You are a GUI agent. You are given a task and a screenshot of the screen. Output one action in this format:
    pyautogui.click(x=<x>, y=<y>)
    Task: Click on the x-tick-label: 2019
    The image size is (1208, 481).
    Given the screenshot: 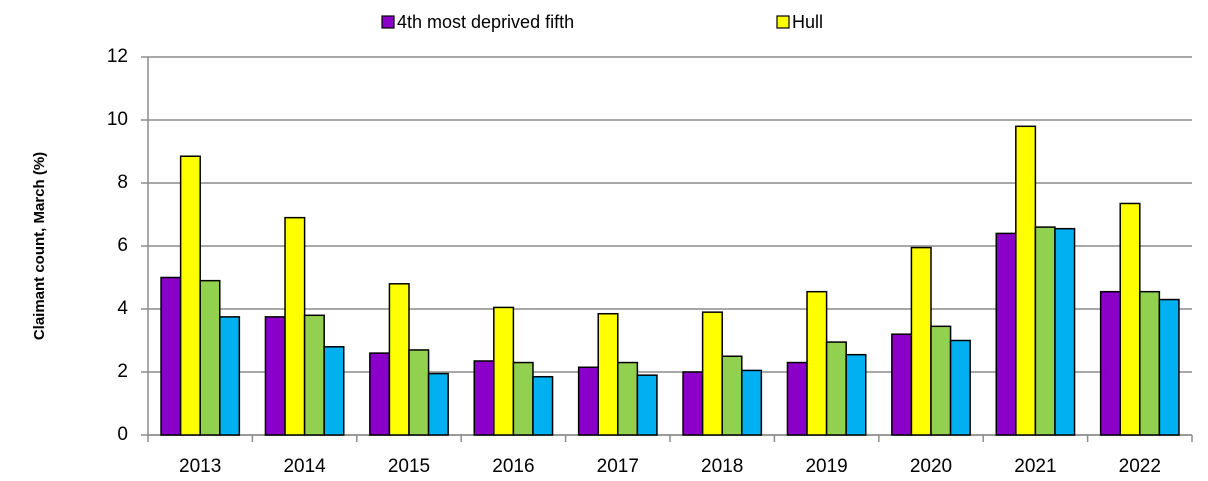 What is the action you would take?
    pyautogui.click(x=826, y=466)
    